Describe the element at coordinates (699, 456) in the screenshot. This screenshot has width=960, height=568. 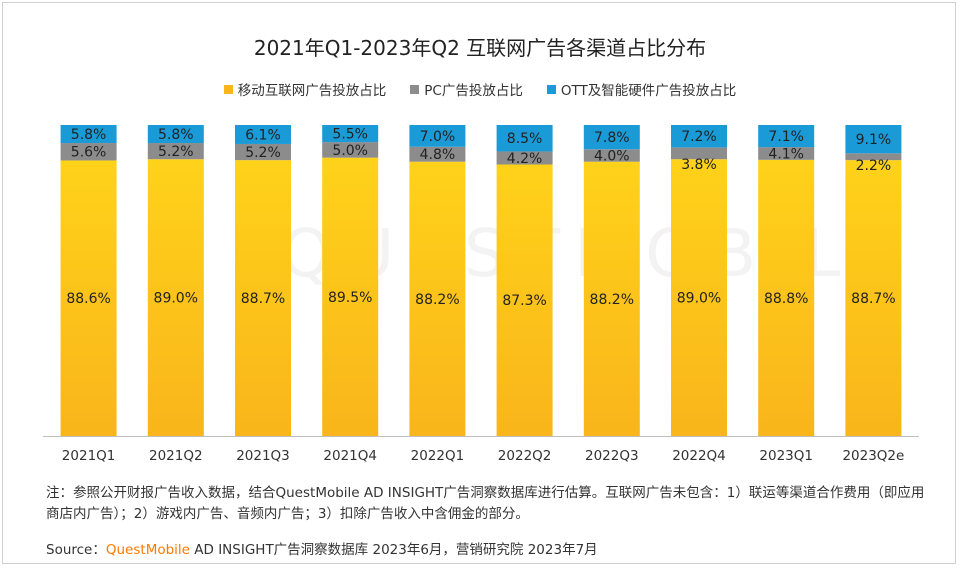
I see `x-tick-label-2022Q4: 2022Q4` at that location.